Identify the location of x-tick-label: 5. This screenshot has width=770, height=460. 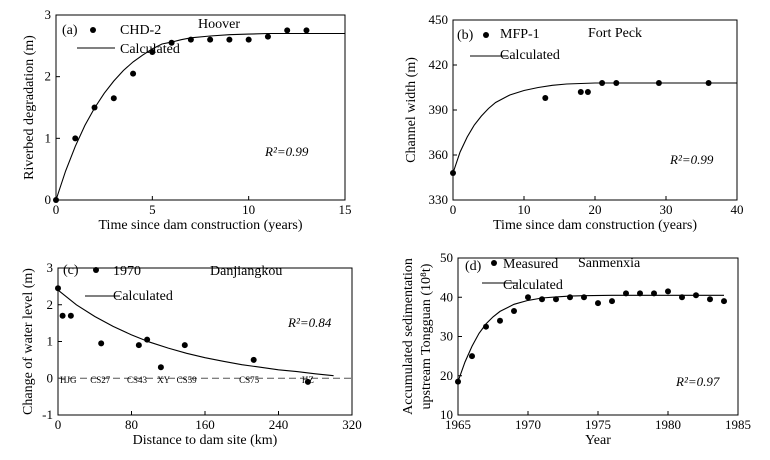
(152, 209).